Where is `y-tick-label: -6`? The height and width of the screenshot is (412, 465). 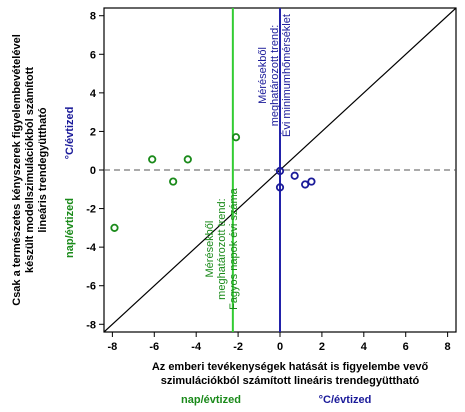 y-tick-label: -6 is located at coordinates (91, 287).